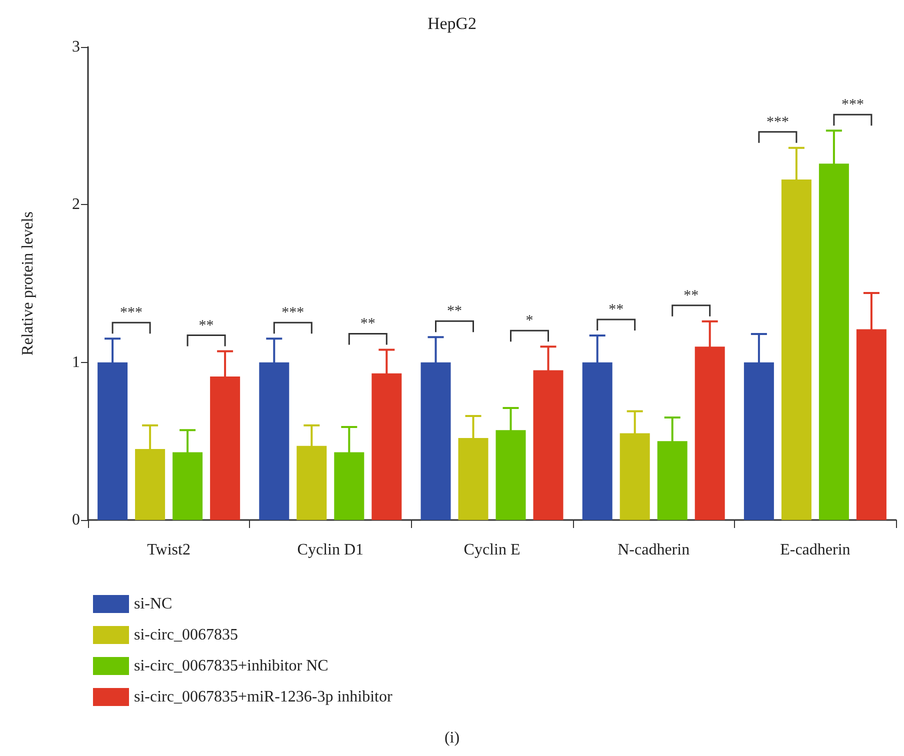  I want to click on x-tick-label: N-cadherin, so click(654, 550).